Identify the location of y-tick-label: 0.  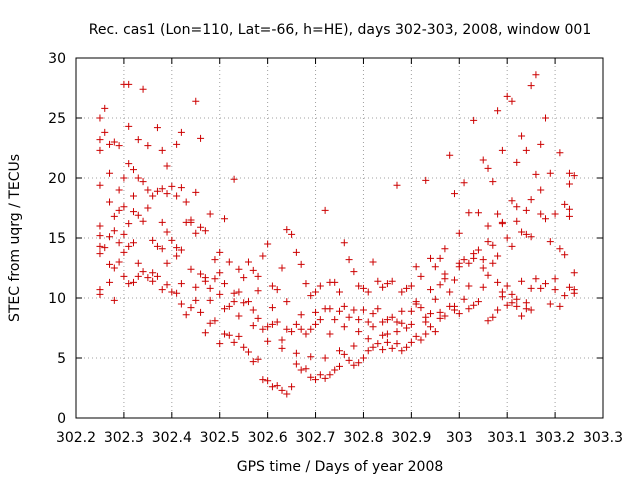
(61, 419).